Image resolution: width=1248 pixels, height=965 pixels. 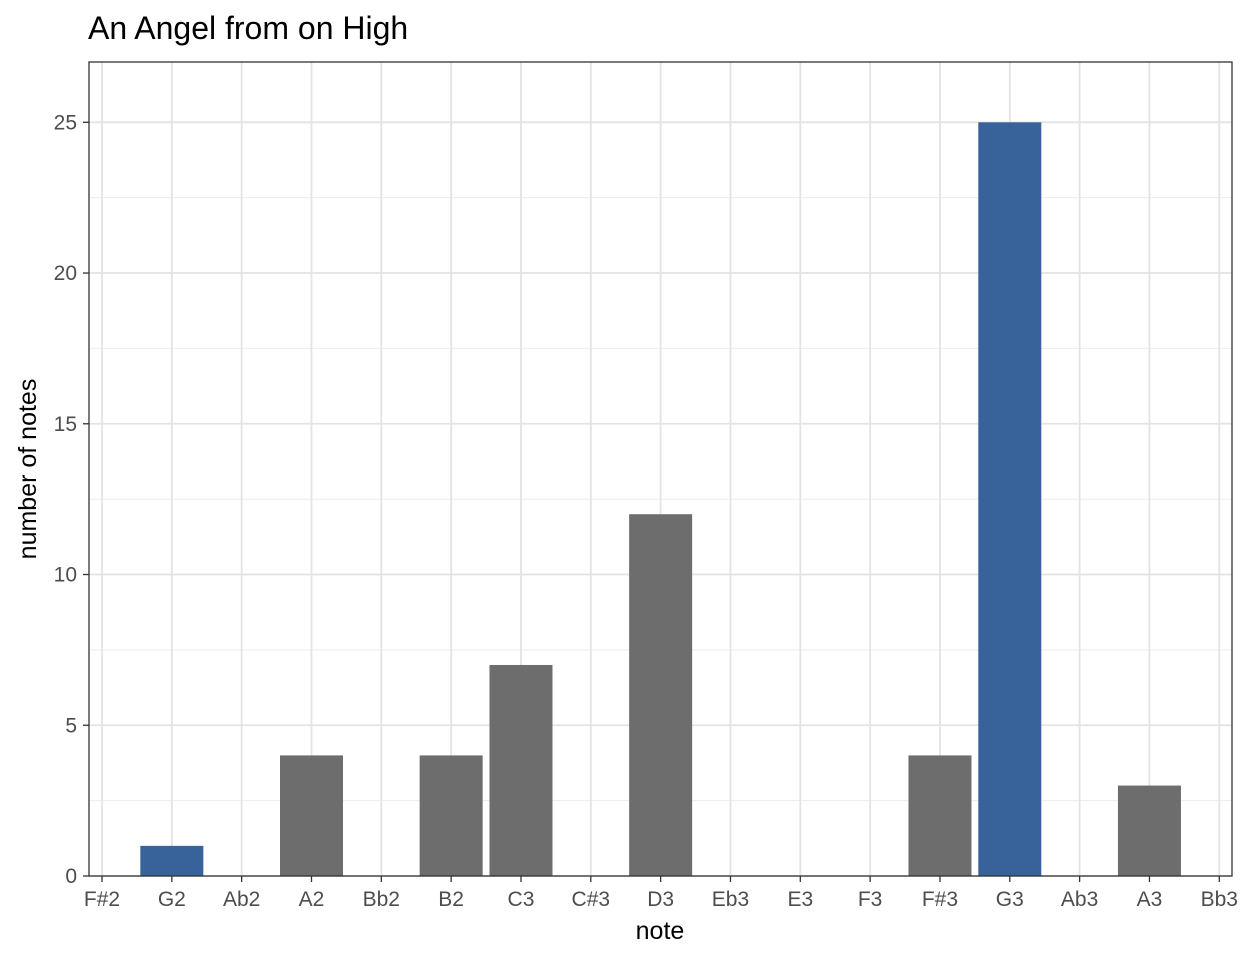 I want to click on y-tick-label: 25, so click(x=65, y=122).